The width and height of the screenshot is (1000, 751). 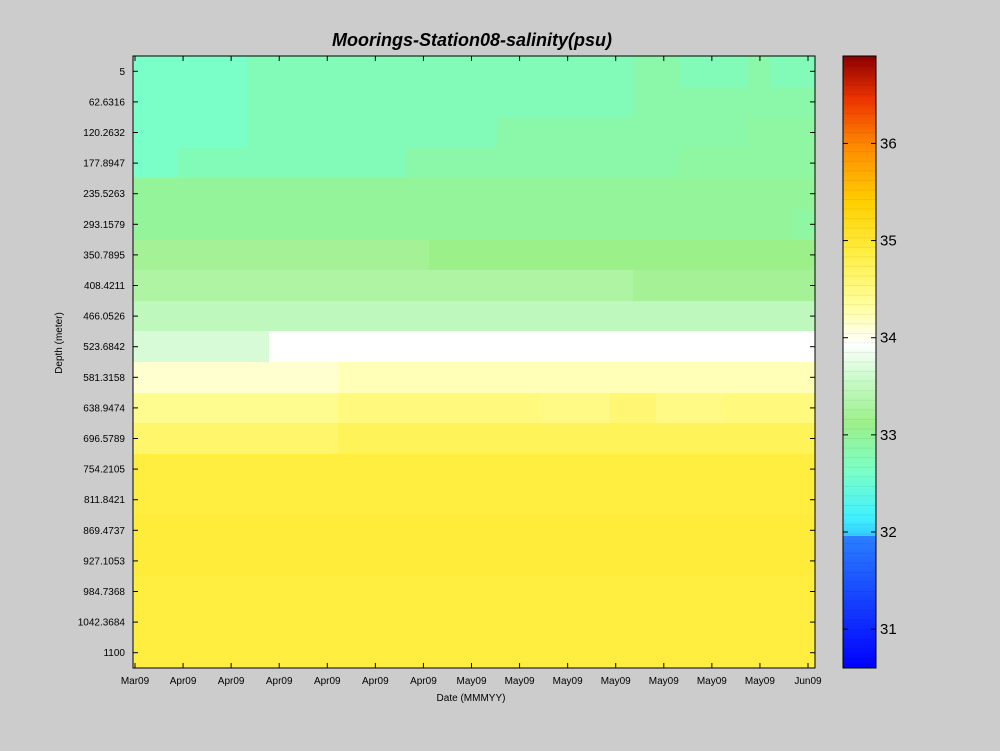 What do you see at coordinates (59, 343) in the screenshot?
I see `y-axis-label: Depth (meter)` at bounding box center [59, 343].